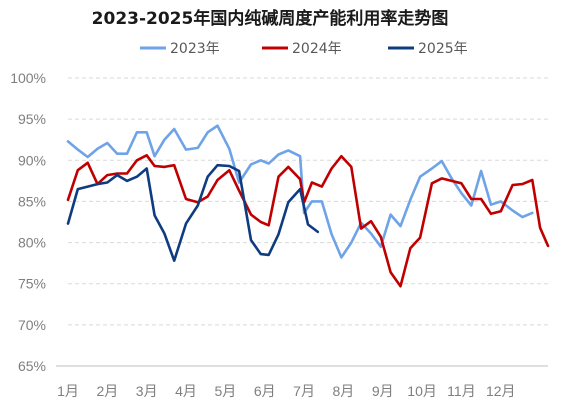  Describe the element at coordinates (32, 201) in the screenshot. I see `y-tick-label: 85%` at that location.